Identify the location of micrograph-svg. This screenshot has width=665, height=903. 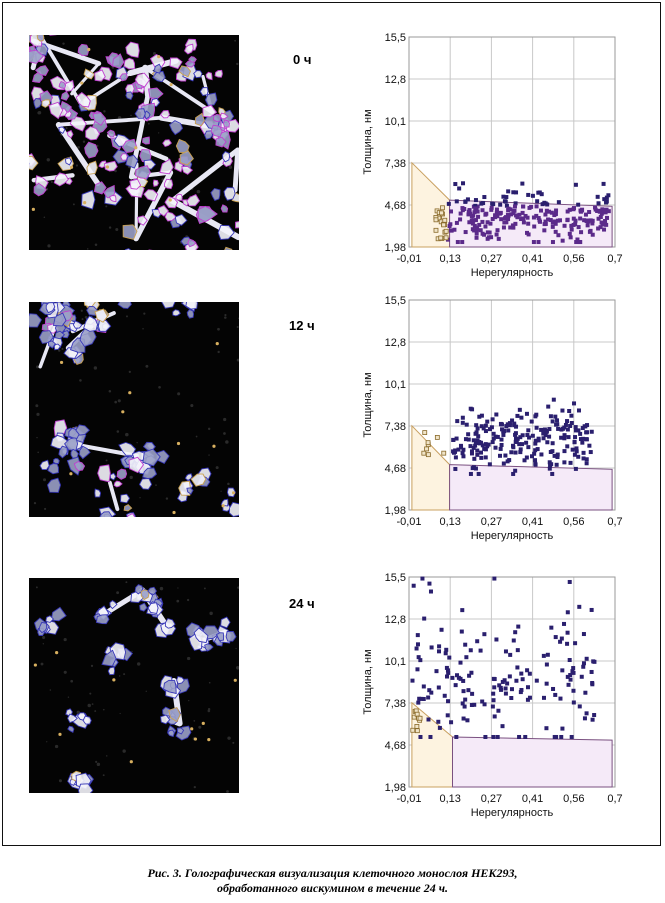
(136, 687).